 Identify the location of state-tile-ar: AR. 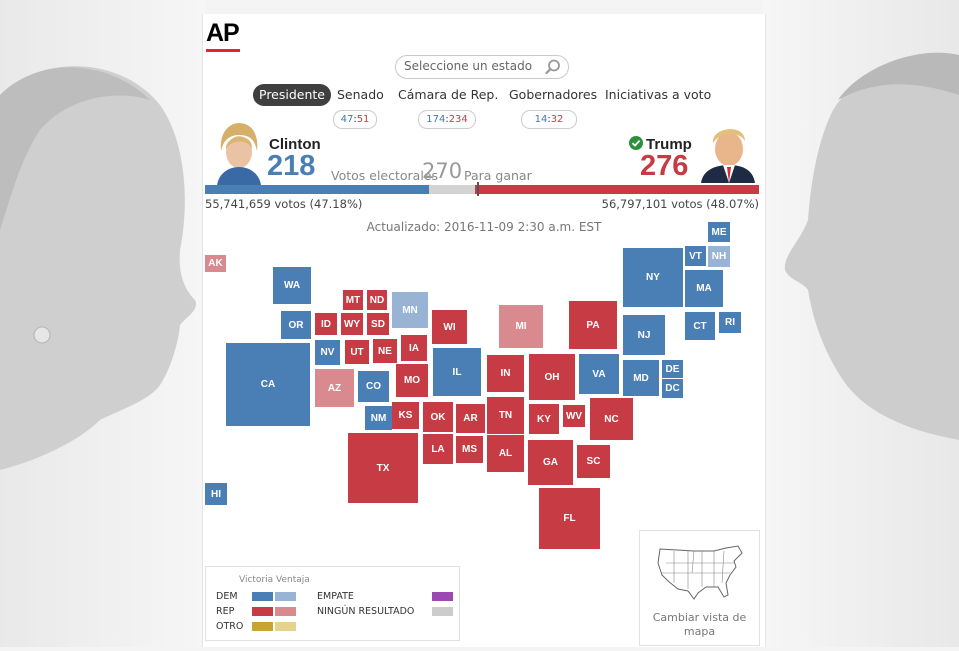
(470, 418).